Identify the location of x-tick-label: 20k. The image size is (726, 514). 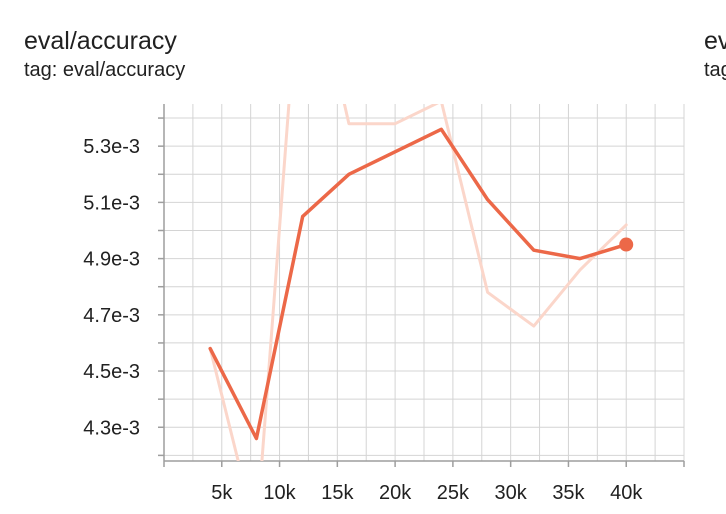
(395, 493).